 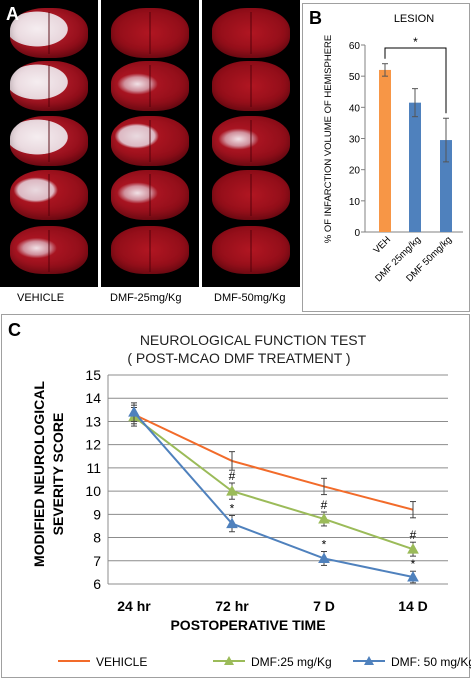 What do you see at coordinates (357, 233) in the screenshot?
I see `bar-y-tick-label: 0` at bounding box center [357, 233].